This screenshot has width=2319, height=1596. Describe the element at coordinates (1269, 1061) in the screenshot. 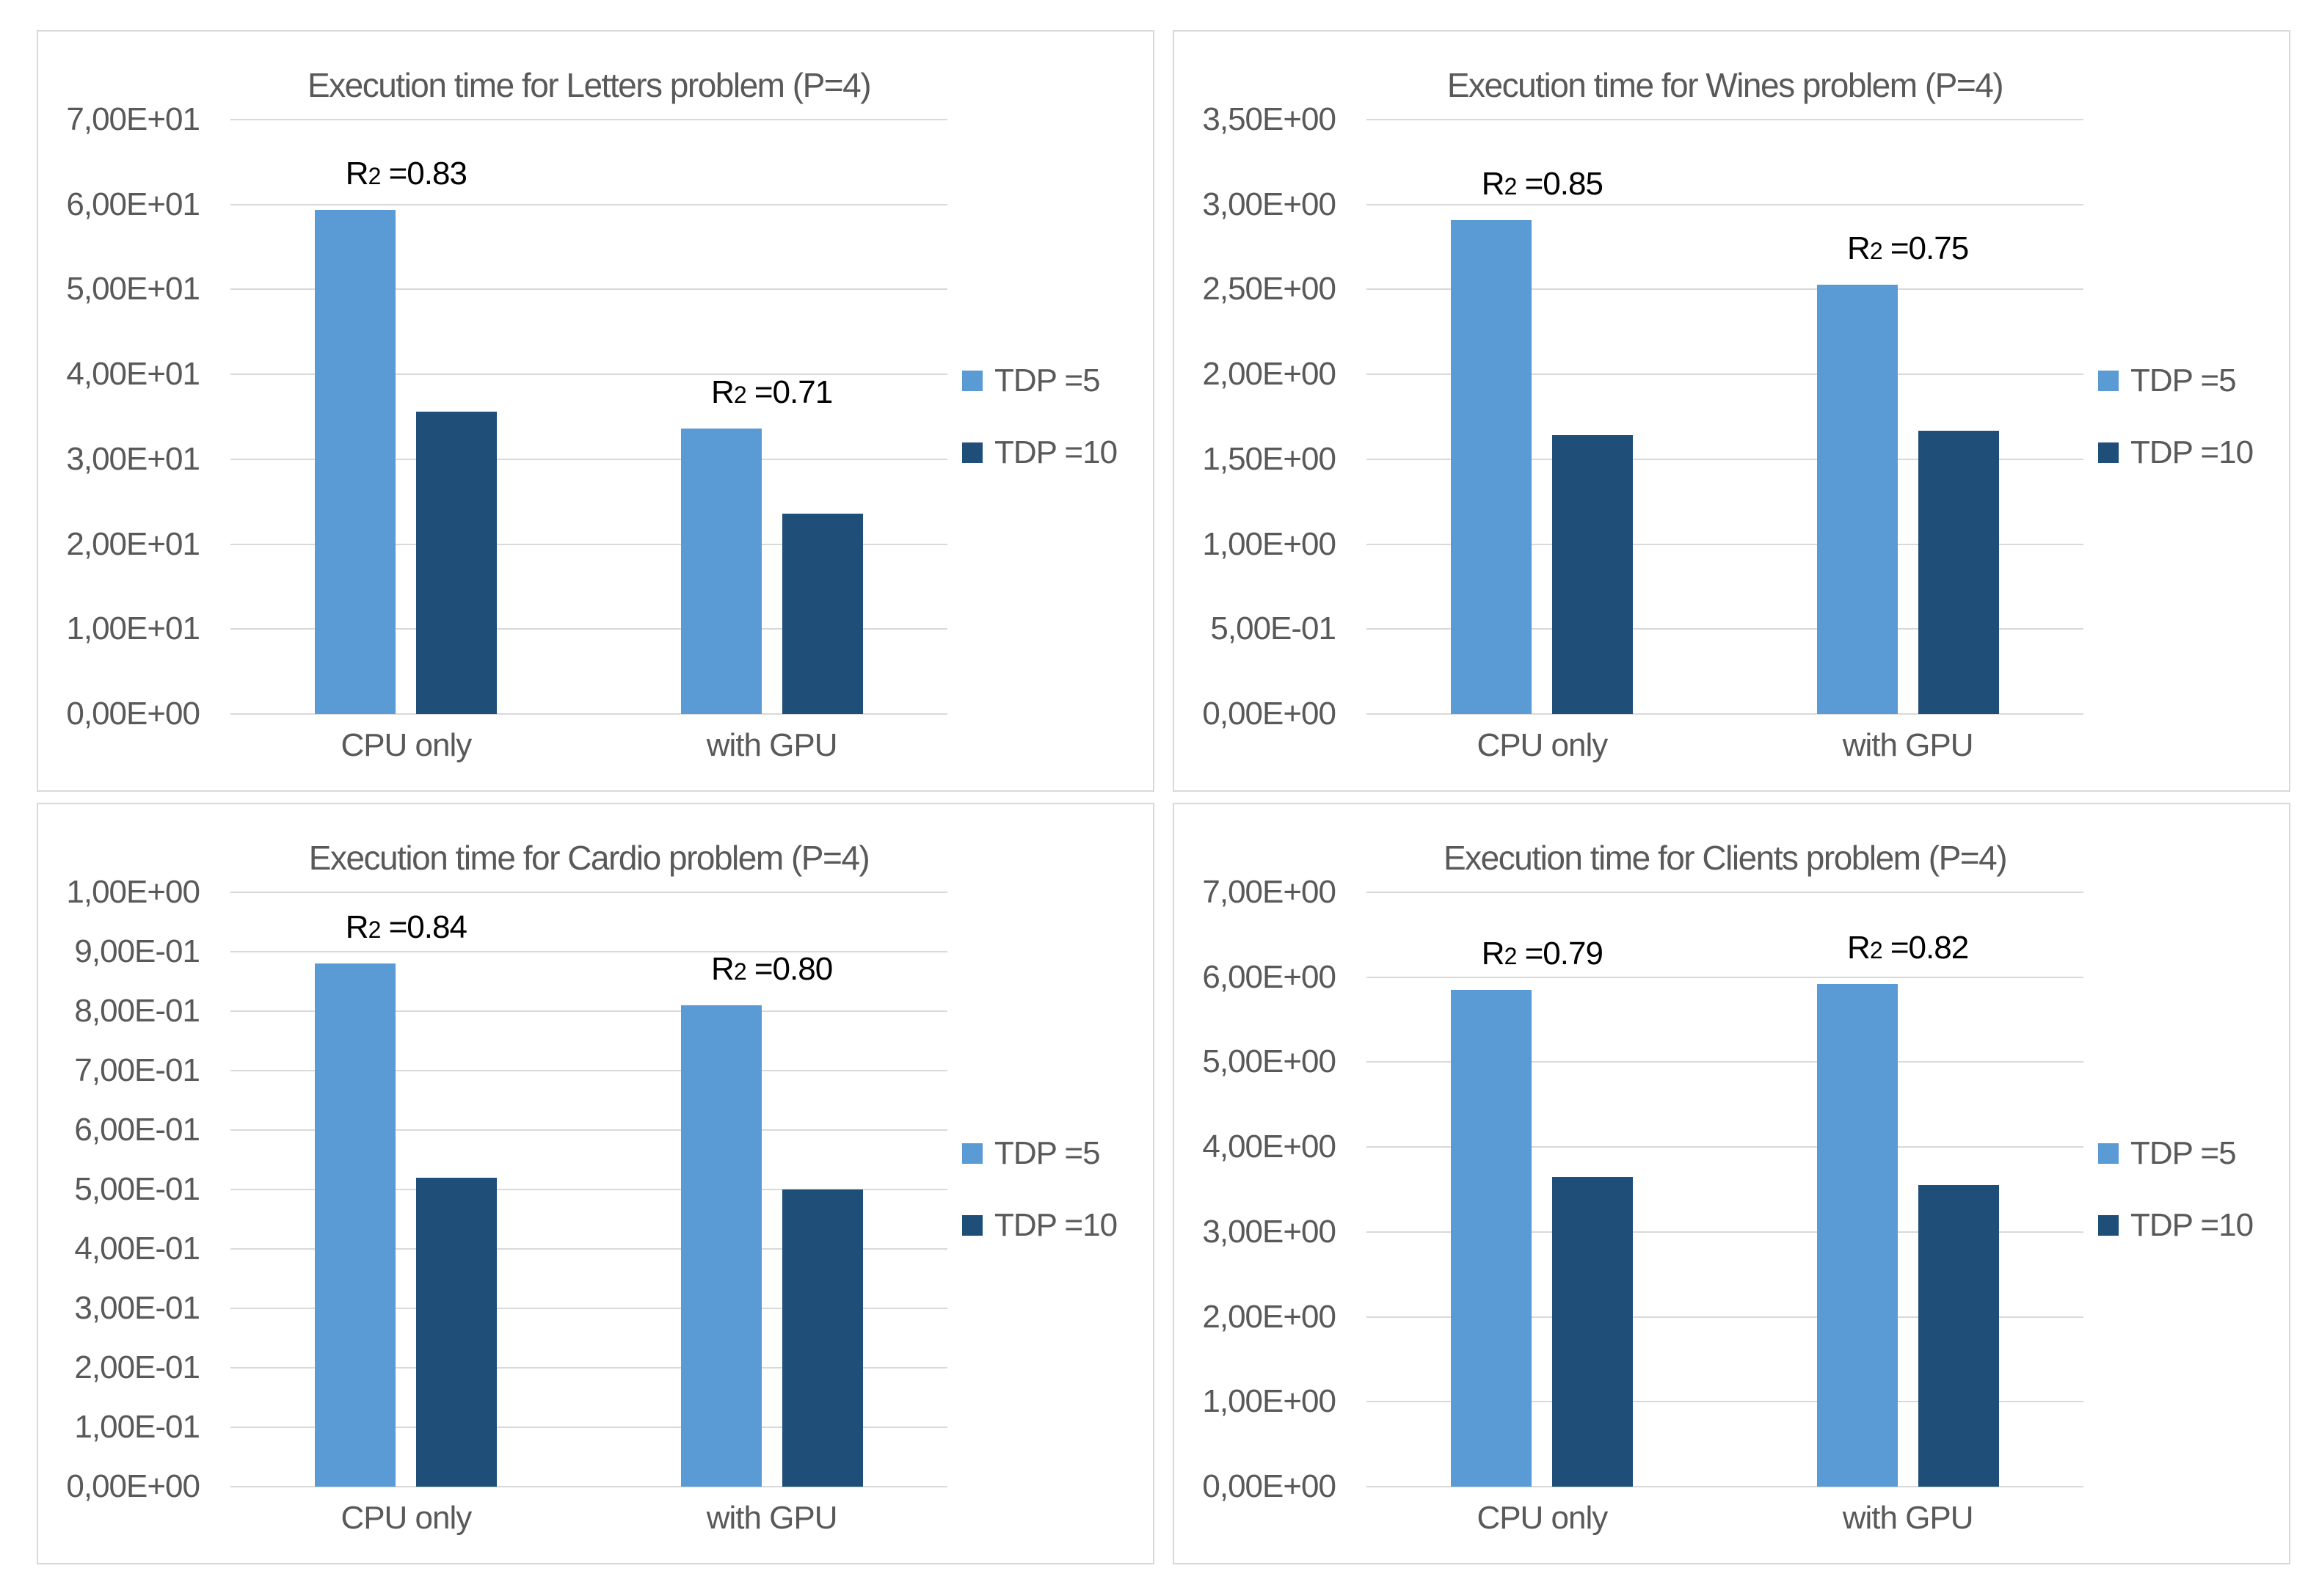

I see `y-tick-label: 5,00E+00` at that location.